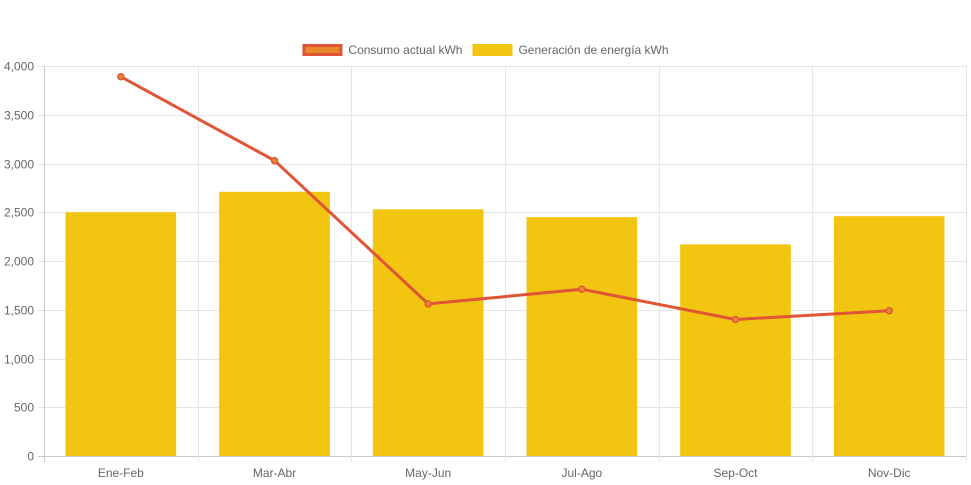  Describe the element at coordinates (19, 116) in the screenshot. I see `y-tick-label: 3,500` at that location.